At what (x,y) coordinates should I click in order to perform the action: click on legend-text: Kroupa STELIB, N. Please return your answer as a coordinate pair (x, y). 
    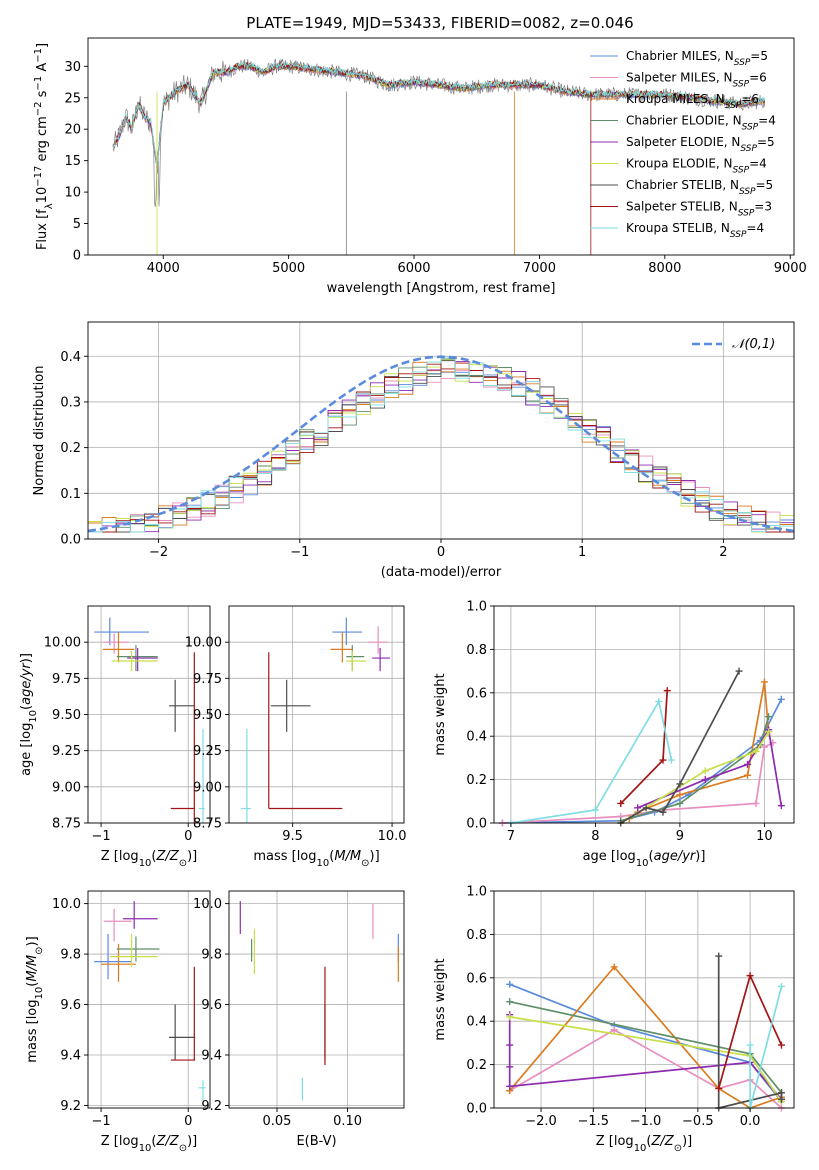
    Looking at the image, I should click on (678, 228).